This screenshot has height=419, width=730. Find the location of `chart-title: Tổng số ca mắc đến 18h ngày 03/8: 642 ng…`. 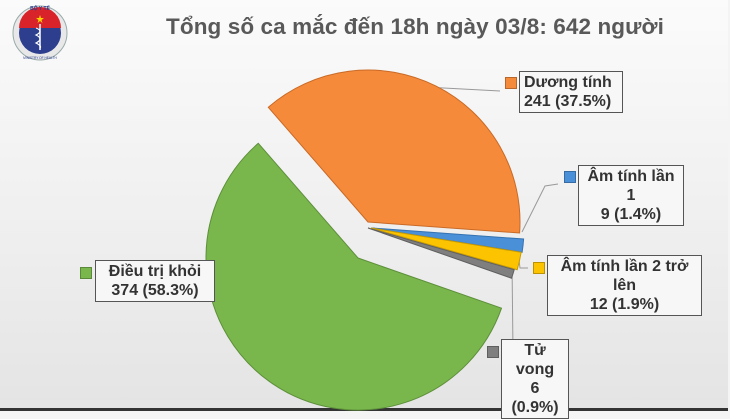

chart-title: Tổng số ca mắc đến 18h ngày 03/8: 642 ng… is located at coordinates (415, 26).